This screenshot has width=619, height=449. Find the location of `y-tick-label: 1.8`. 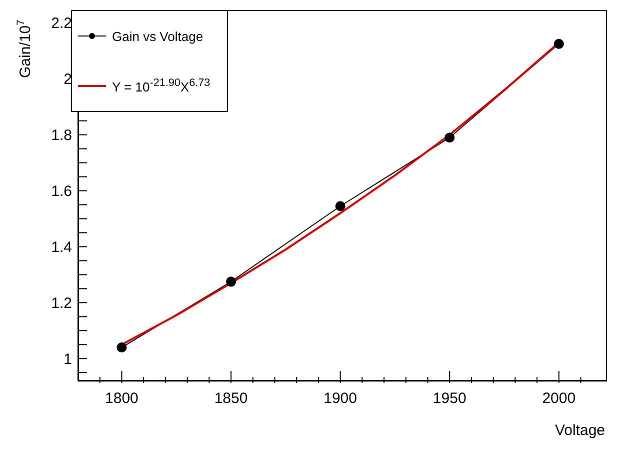

y-tick-label: 1.8 is located at coordinates (61, 135).